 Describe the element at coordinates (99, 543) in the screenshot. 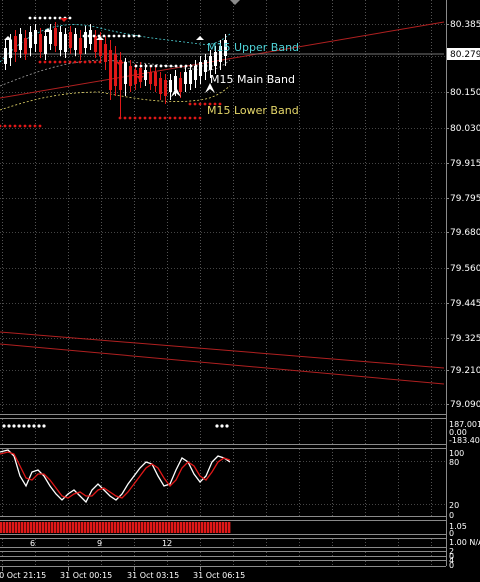

I see `hour-label-9: 9` at that location.